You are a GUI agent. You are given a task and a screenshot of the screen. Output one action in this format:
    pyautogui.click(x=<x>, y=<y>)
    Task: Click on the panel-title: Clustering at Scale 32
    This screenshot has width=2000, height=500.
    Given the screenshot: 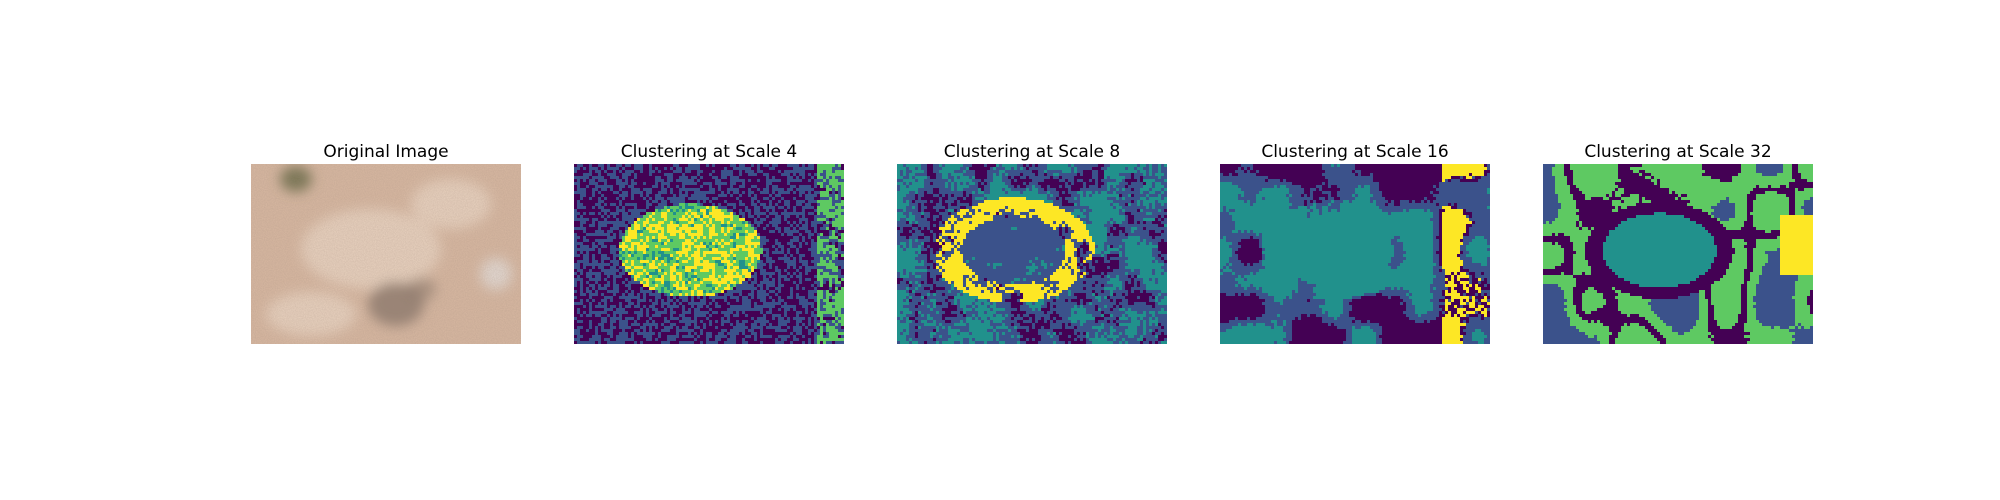 What is the action you would take?
    pyautogui.click(x=1678, y=152)
    